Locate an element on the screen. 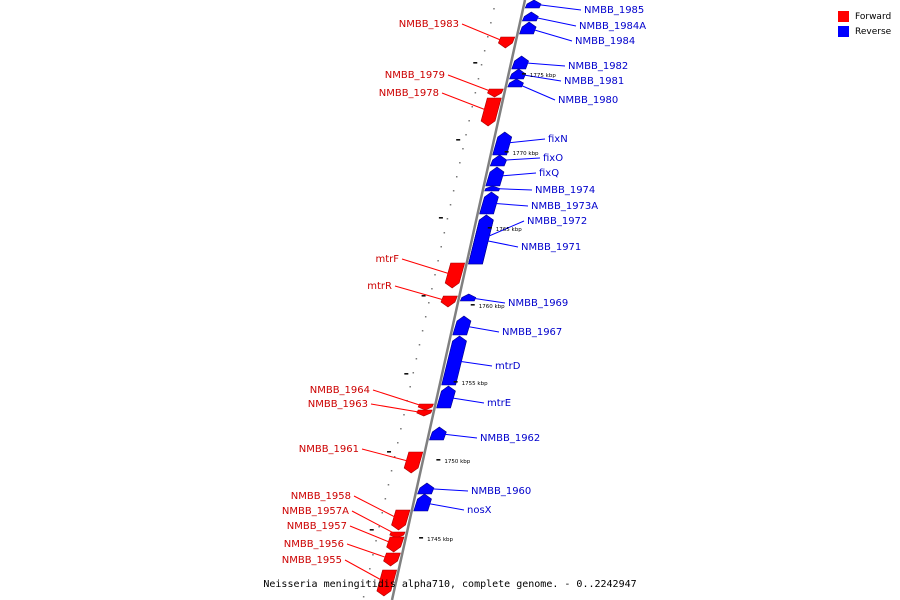 The height and width of the screenshot is (600, 900). tick-label: 1750 kbp is located at coordinates (457, 462).